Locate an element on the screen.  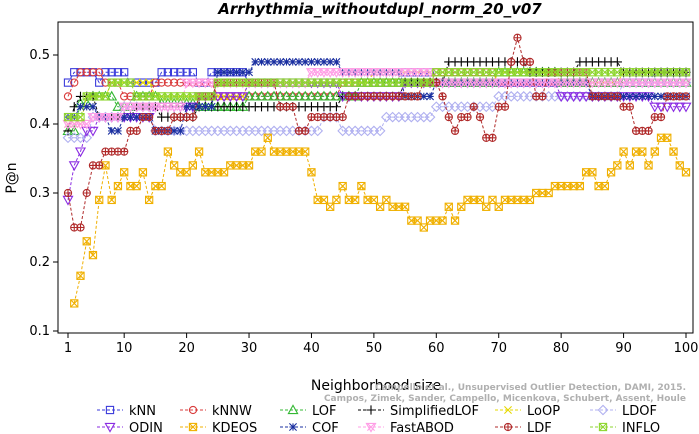
x-tick-label: 70 is located at coordinates (498, 348).